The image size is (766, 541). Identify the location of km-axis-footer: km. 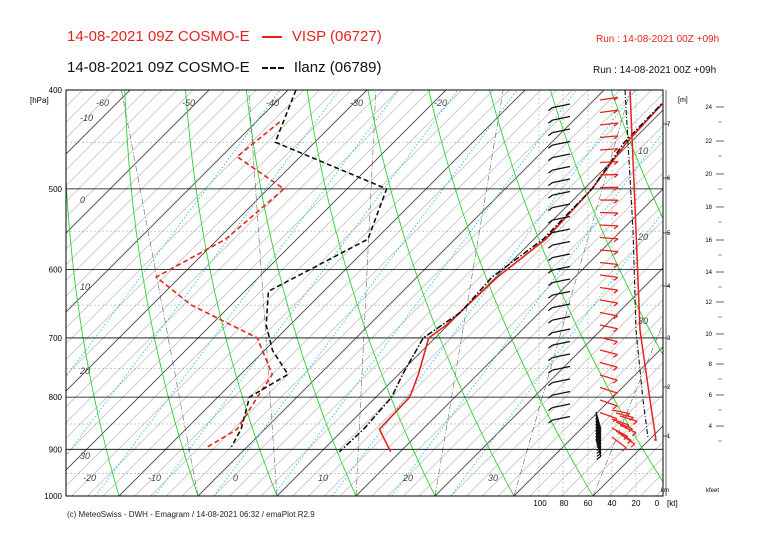
(665, 491).